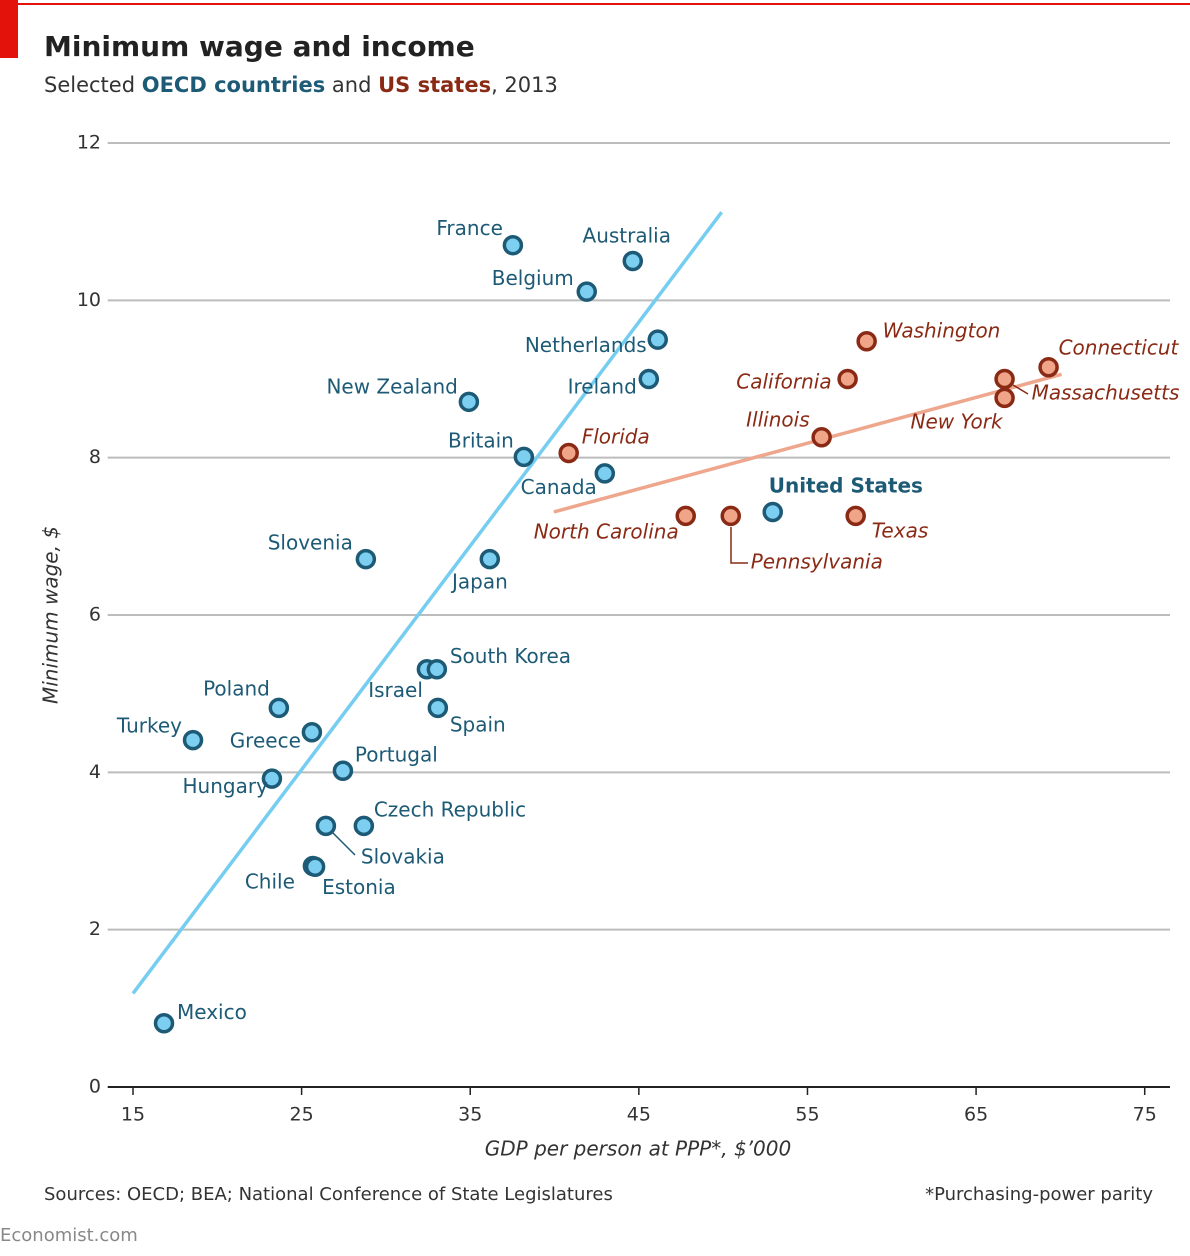  Describe the element at coordinates (226, 786) in the screenshot. I see `point-label: Hungary` at that location.